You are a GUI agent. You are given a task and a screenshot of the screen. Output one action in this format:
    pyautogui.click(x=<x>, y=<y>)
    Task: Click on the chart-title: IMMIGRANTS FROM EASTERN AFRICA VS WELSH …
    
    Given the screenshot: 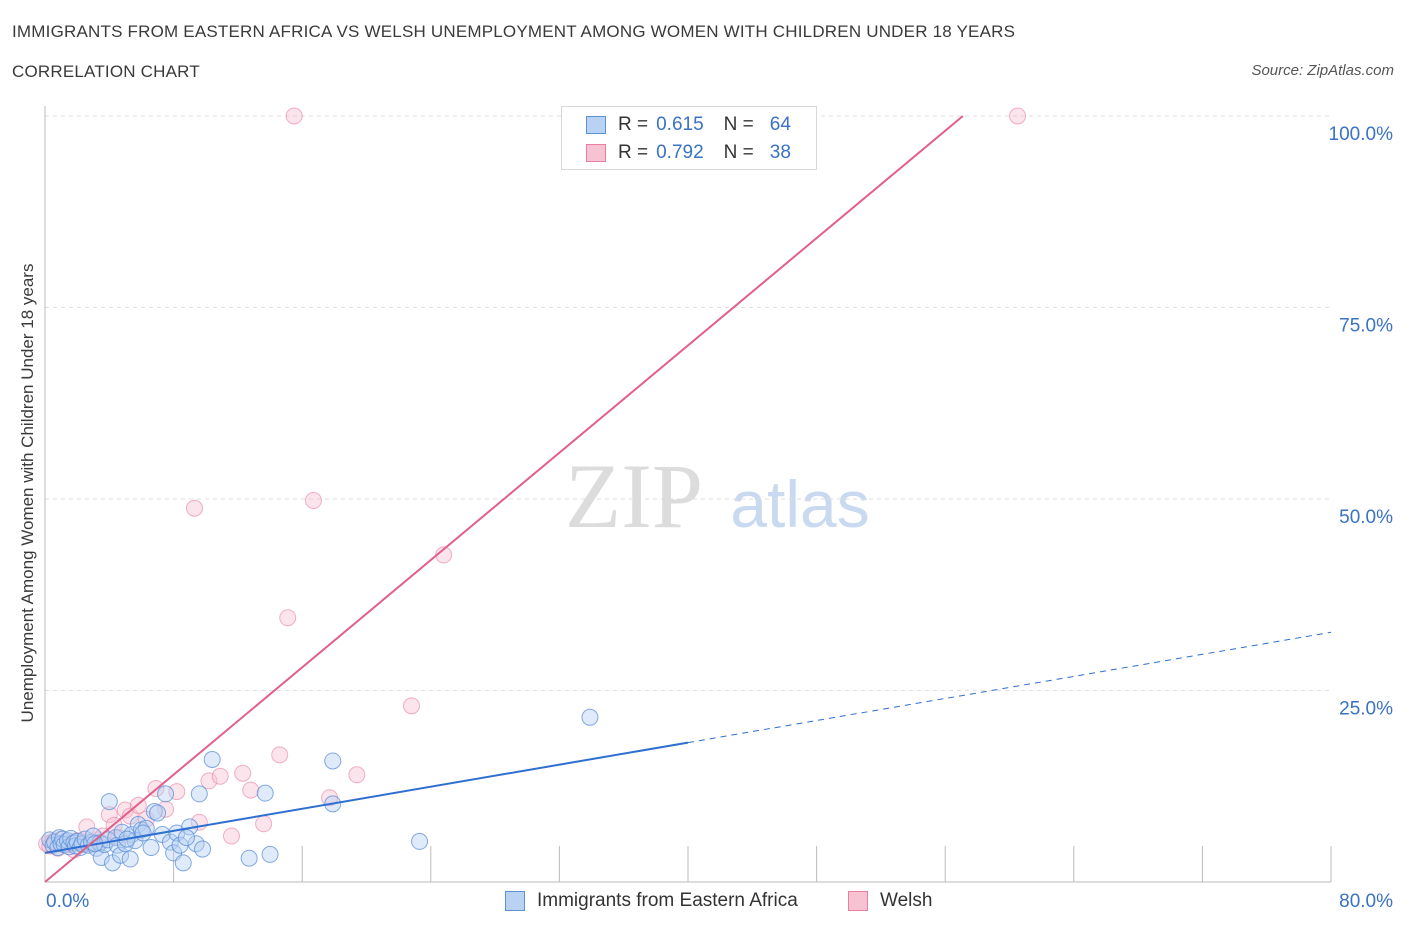 What is the action you would take?
    pyautogui.click(x=514, y=31)
    